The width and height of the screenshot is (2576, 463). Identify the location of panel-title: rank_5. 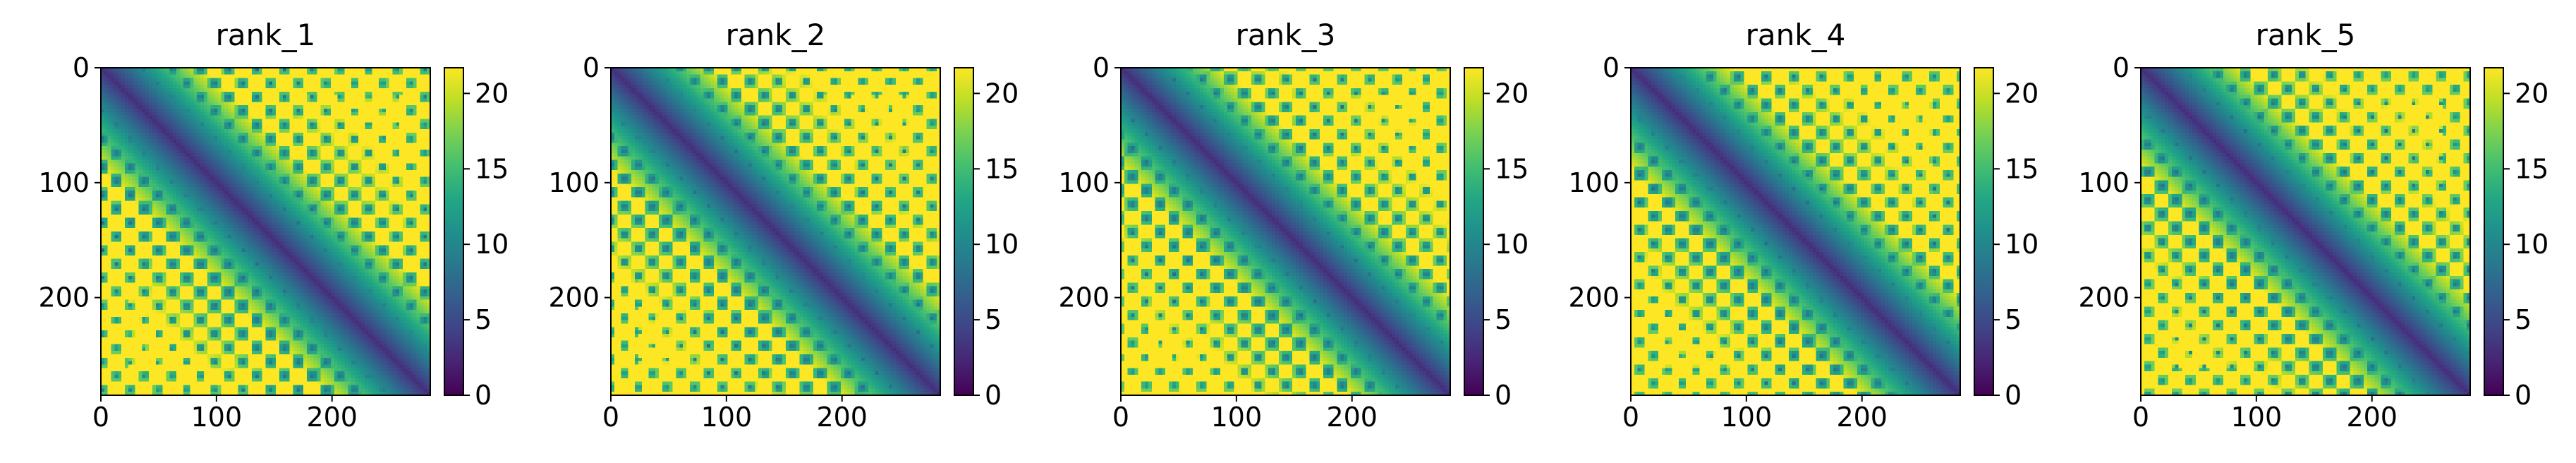
(2306, 35).